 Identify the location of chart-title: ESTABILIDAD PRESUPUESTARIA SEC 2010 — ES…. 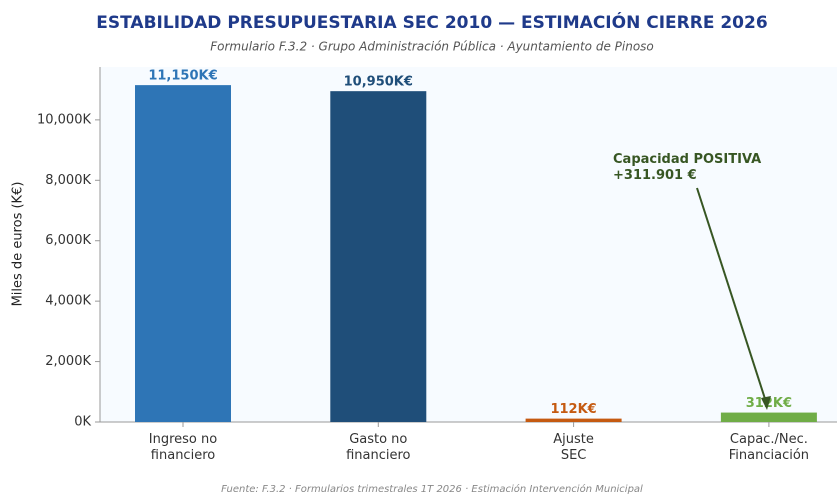
(431, 22).